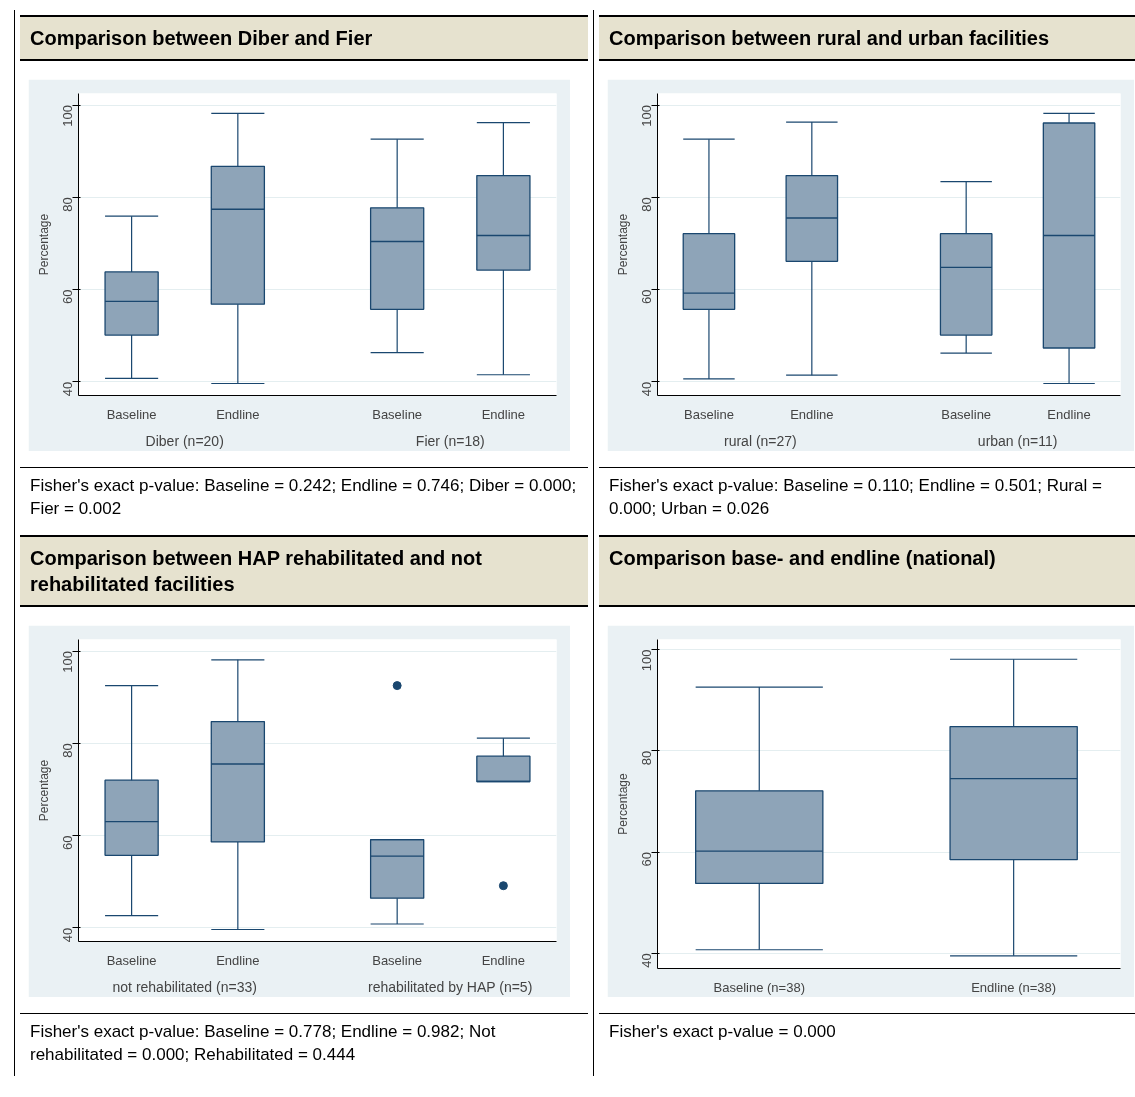  Describe the element at coordinates (1017, 440) in the screenshot. I see `text: urban (n=11)` at that location.